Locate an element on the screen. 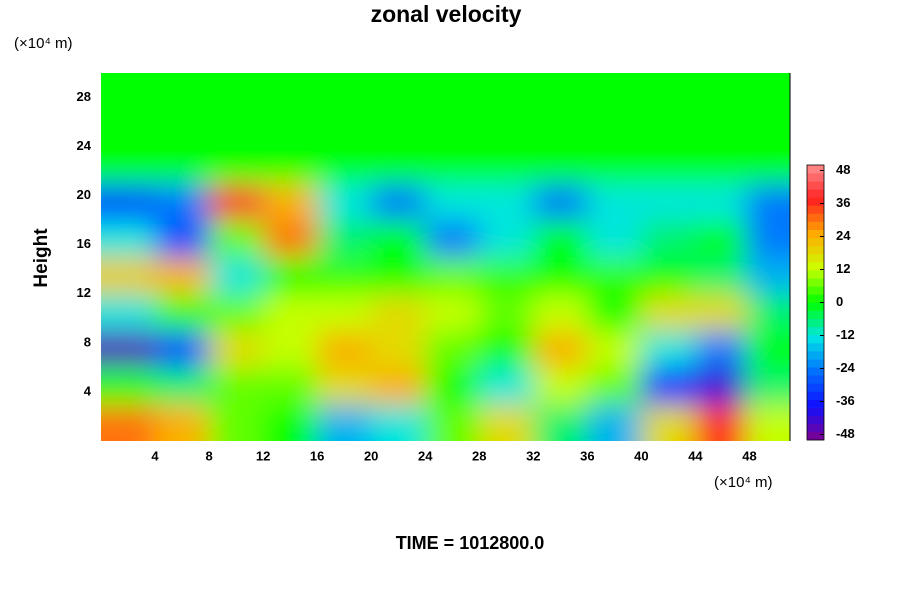 This screenshot has height=600, width=900. y-unit: (×10⁴ m) is located at coordinates (43, 43).